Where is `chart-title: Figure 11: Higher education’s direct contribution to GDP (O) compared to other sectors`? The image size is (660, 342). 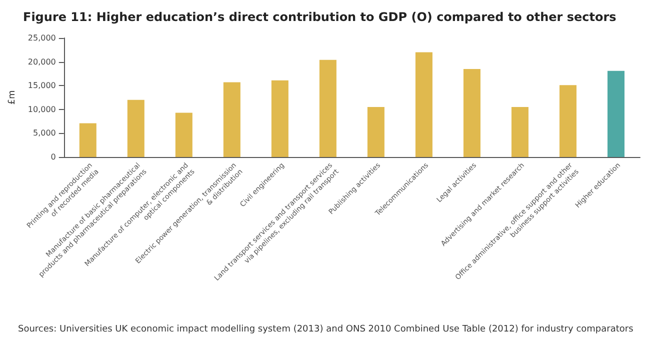
chart-title: Figure 11: Higher education’s direct contribution to GDP (O) compared to other sectors is located at coordinates (319, 17).